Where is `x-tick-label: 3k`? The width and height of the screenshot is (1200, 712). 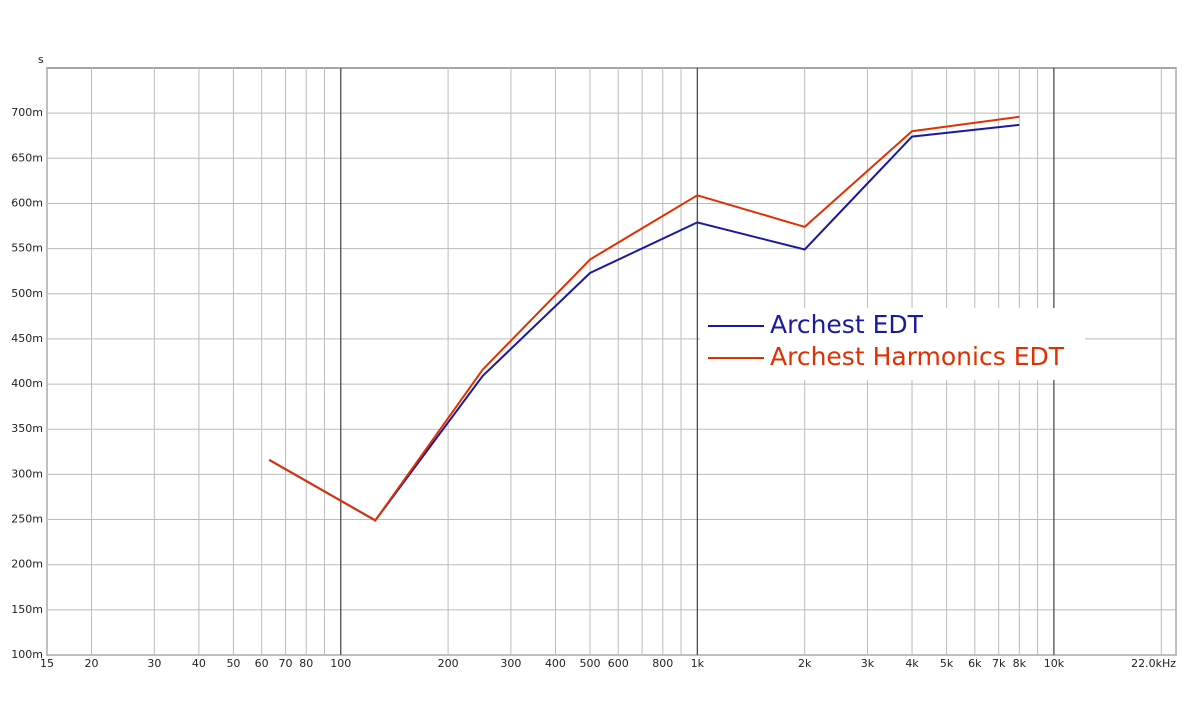
x-tick-label: 3k is located at coordinates (868, 663).